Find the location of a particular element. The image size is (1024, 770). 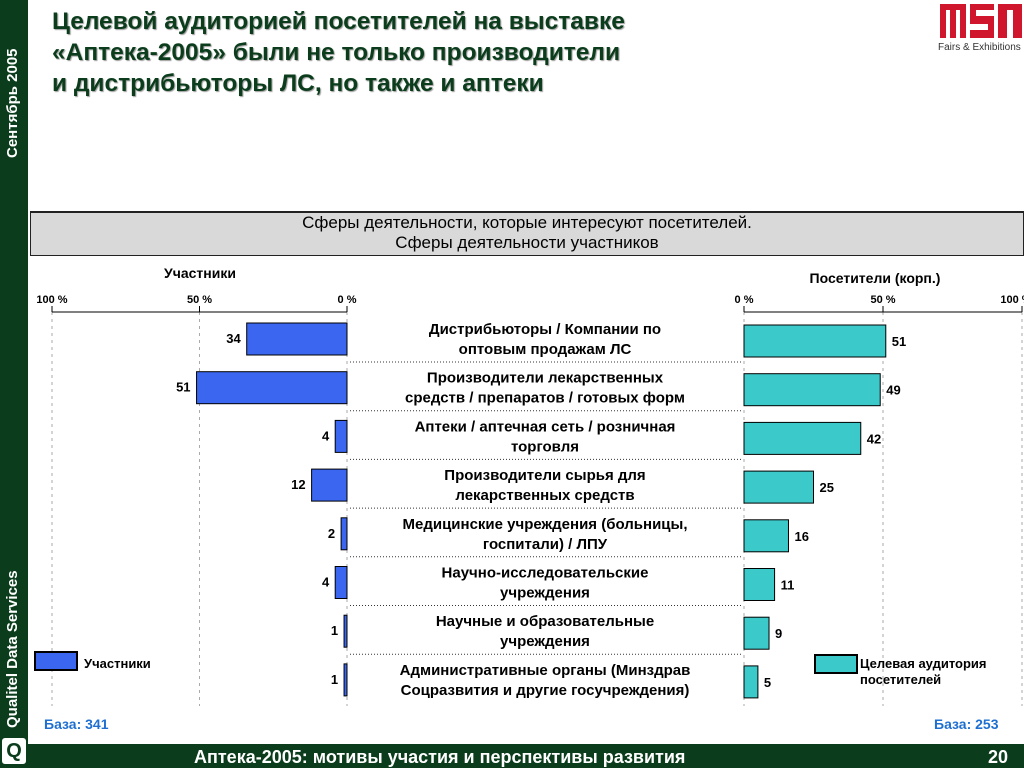

category-label: Административные органы (Минздрав is located at coordinates (545, 670).